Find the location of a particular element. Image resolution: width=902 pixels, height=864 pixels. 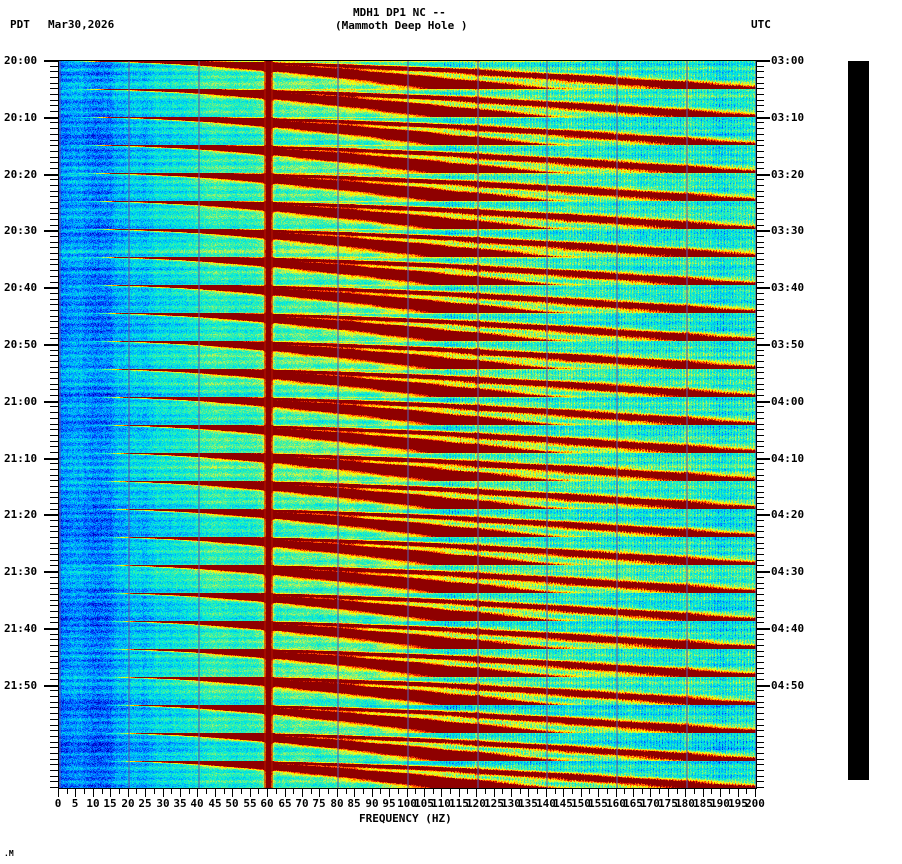

frequency-tick-label: 190 is located at coordinates (720, 803).